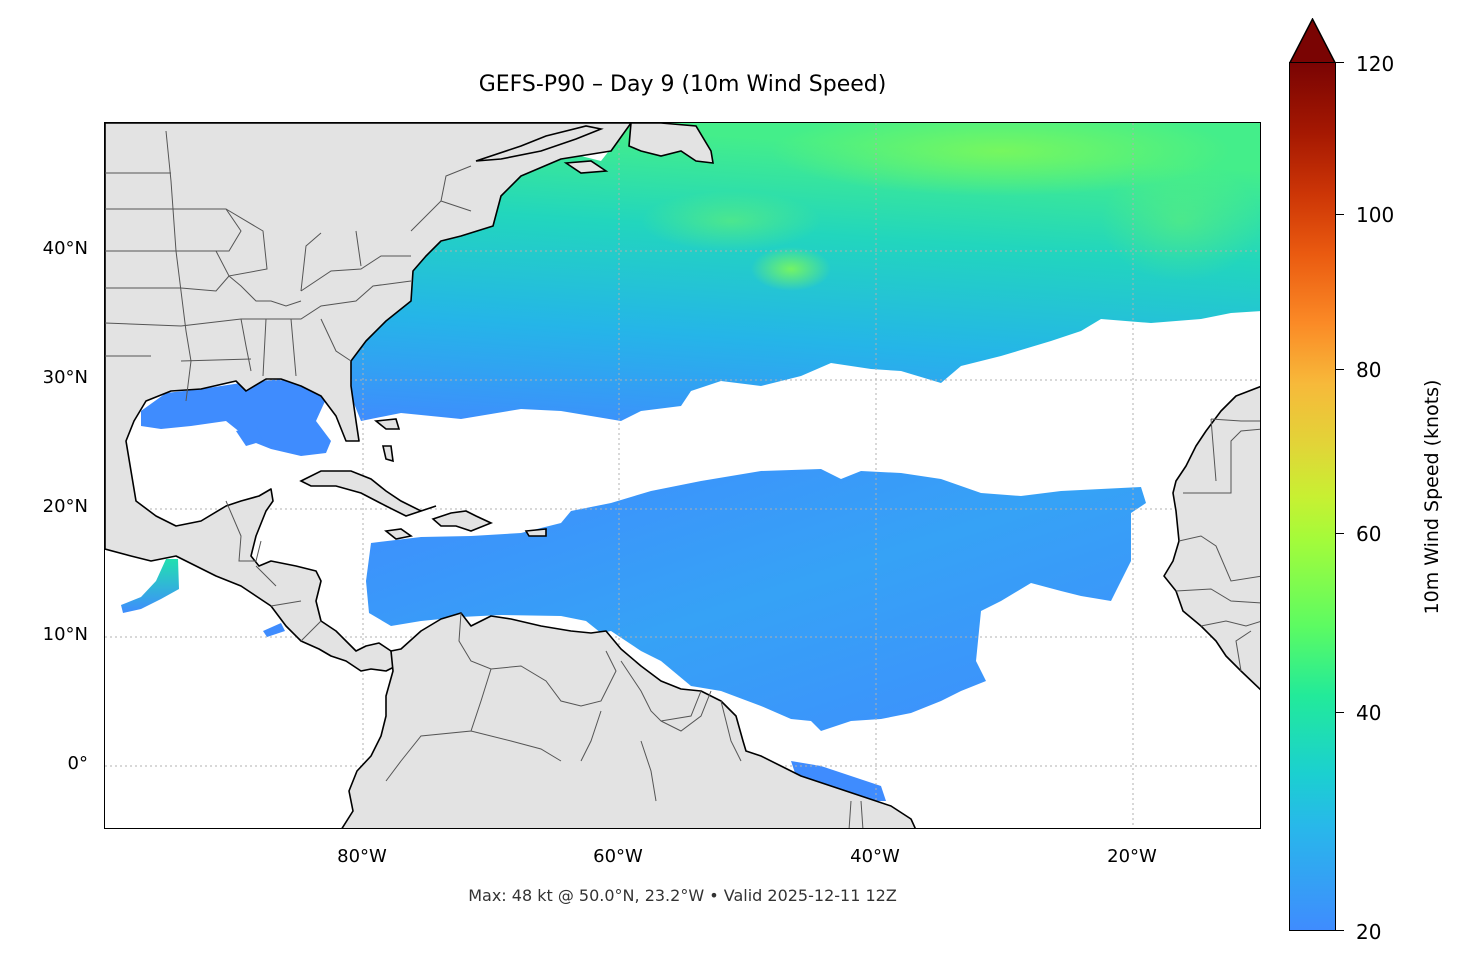 This screenshot has height=969, width=1466. What do you see at coordinates (65, 377) in the screenshot?
I see `lat-label-30n: 30°N` at bounding box center [65, 377].